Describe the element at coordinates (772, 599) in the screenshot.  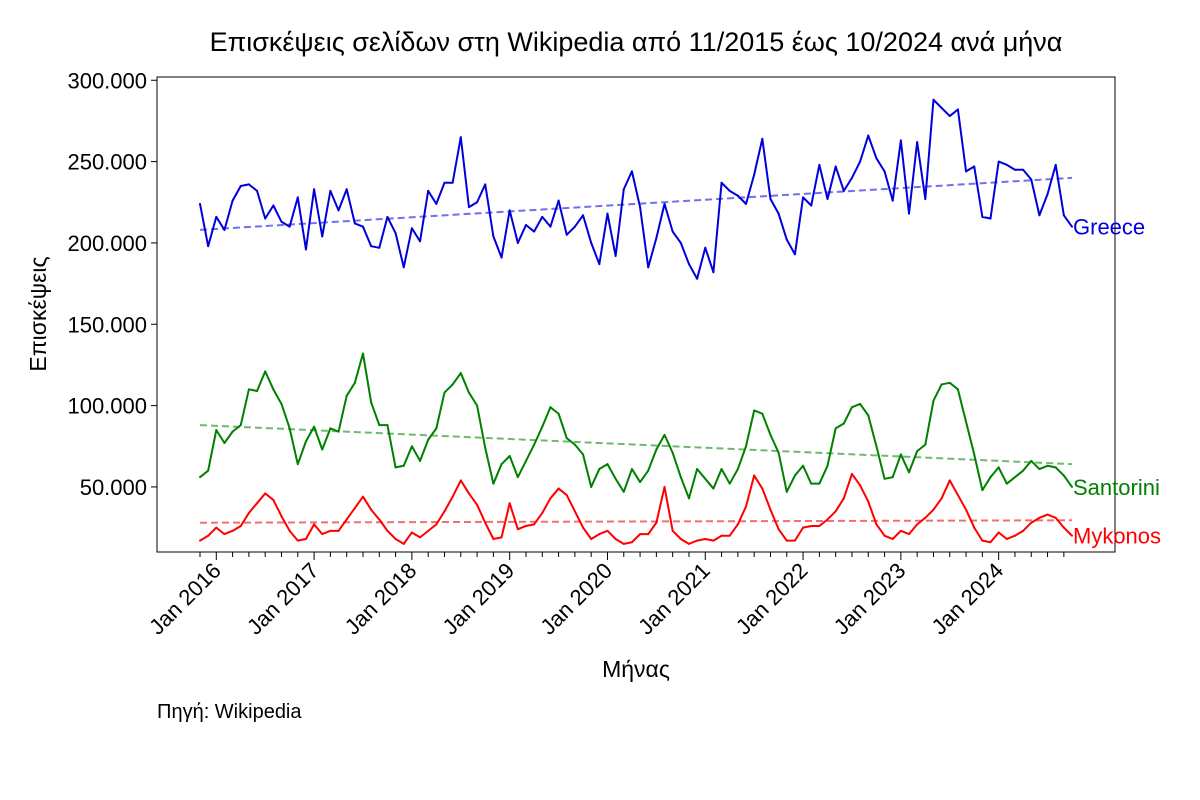
I see `x-tick-label: Jan 2022` at that location.